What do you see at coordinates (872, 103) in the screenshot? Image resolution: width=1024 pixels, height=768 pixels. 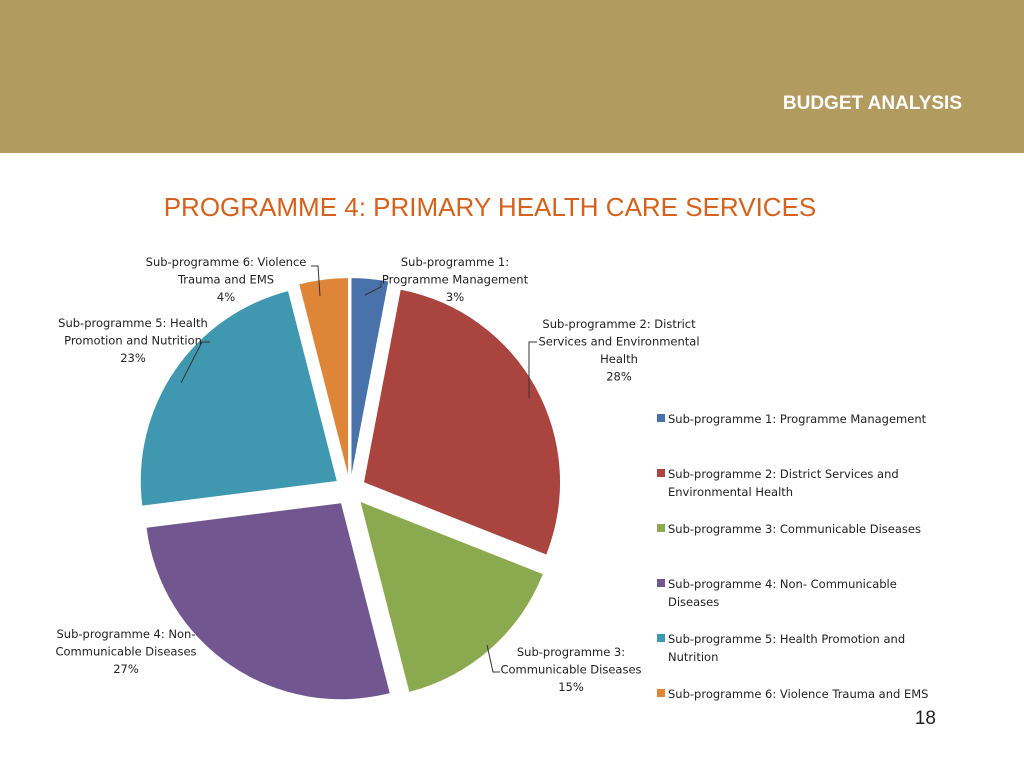 I see `header-title: BUDGET ANALYSIS` at bounding box center [872, 103].